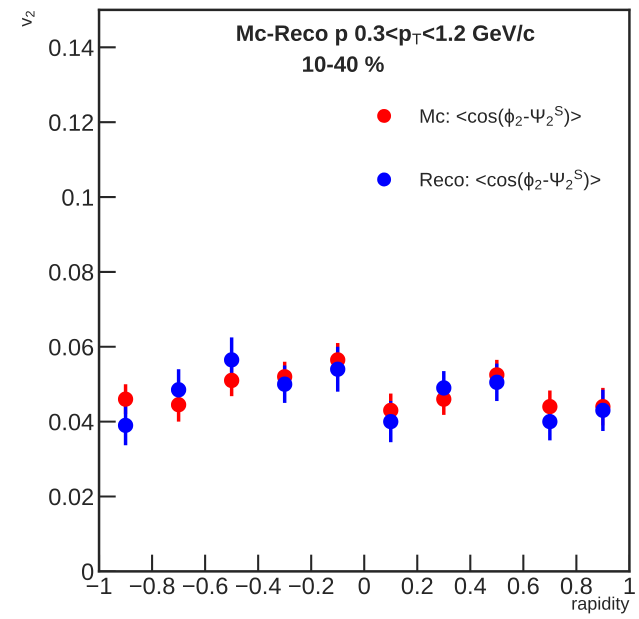 The image size is (639, 619). Describe the element at coordinates (523, 586) in the screenshot. I see `x-tick-label: 0.6` at that location.